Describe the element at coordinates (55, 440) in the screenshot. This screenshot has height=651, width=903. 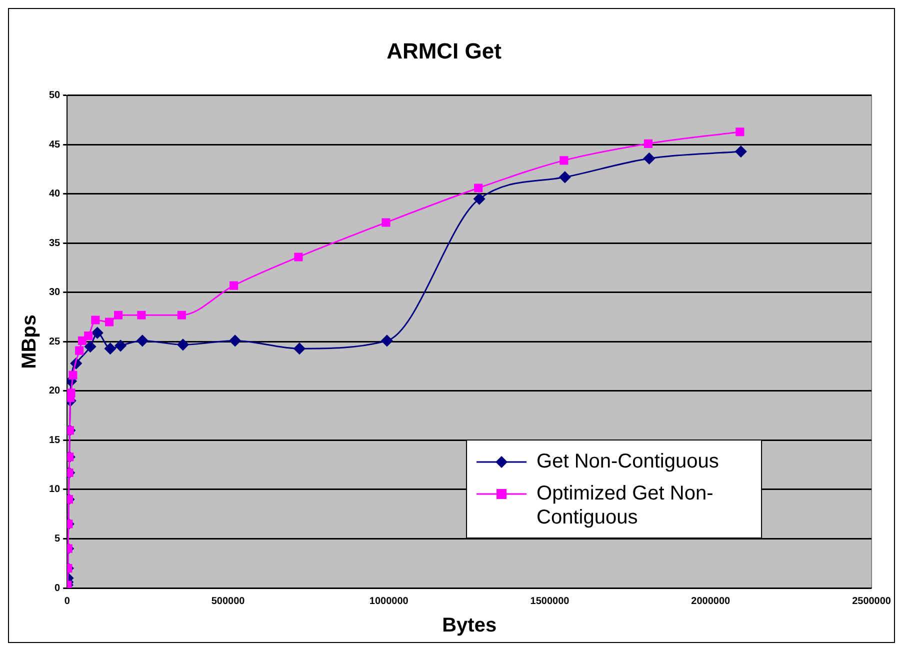
I see `y-tick-label: 15` at that location.